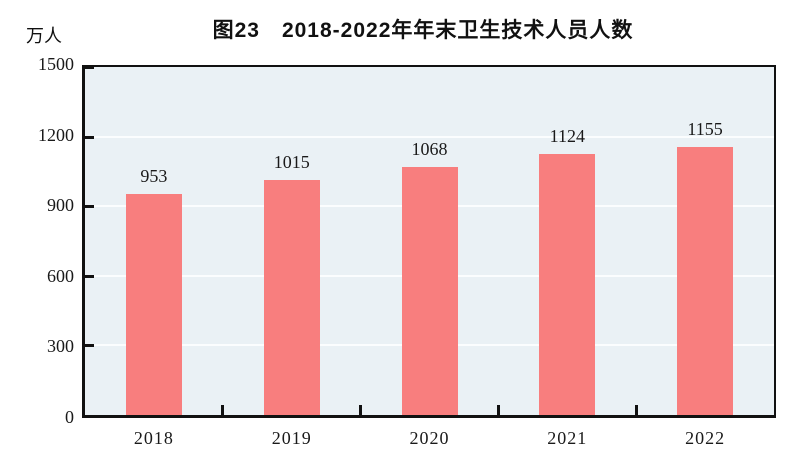 This screenshot has height=466, width=800. What do you see at coordinates (291, 162) in the screenshot?
I see `bar-value-label: 1015` at bounding box center [291, 162].